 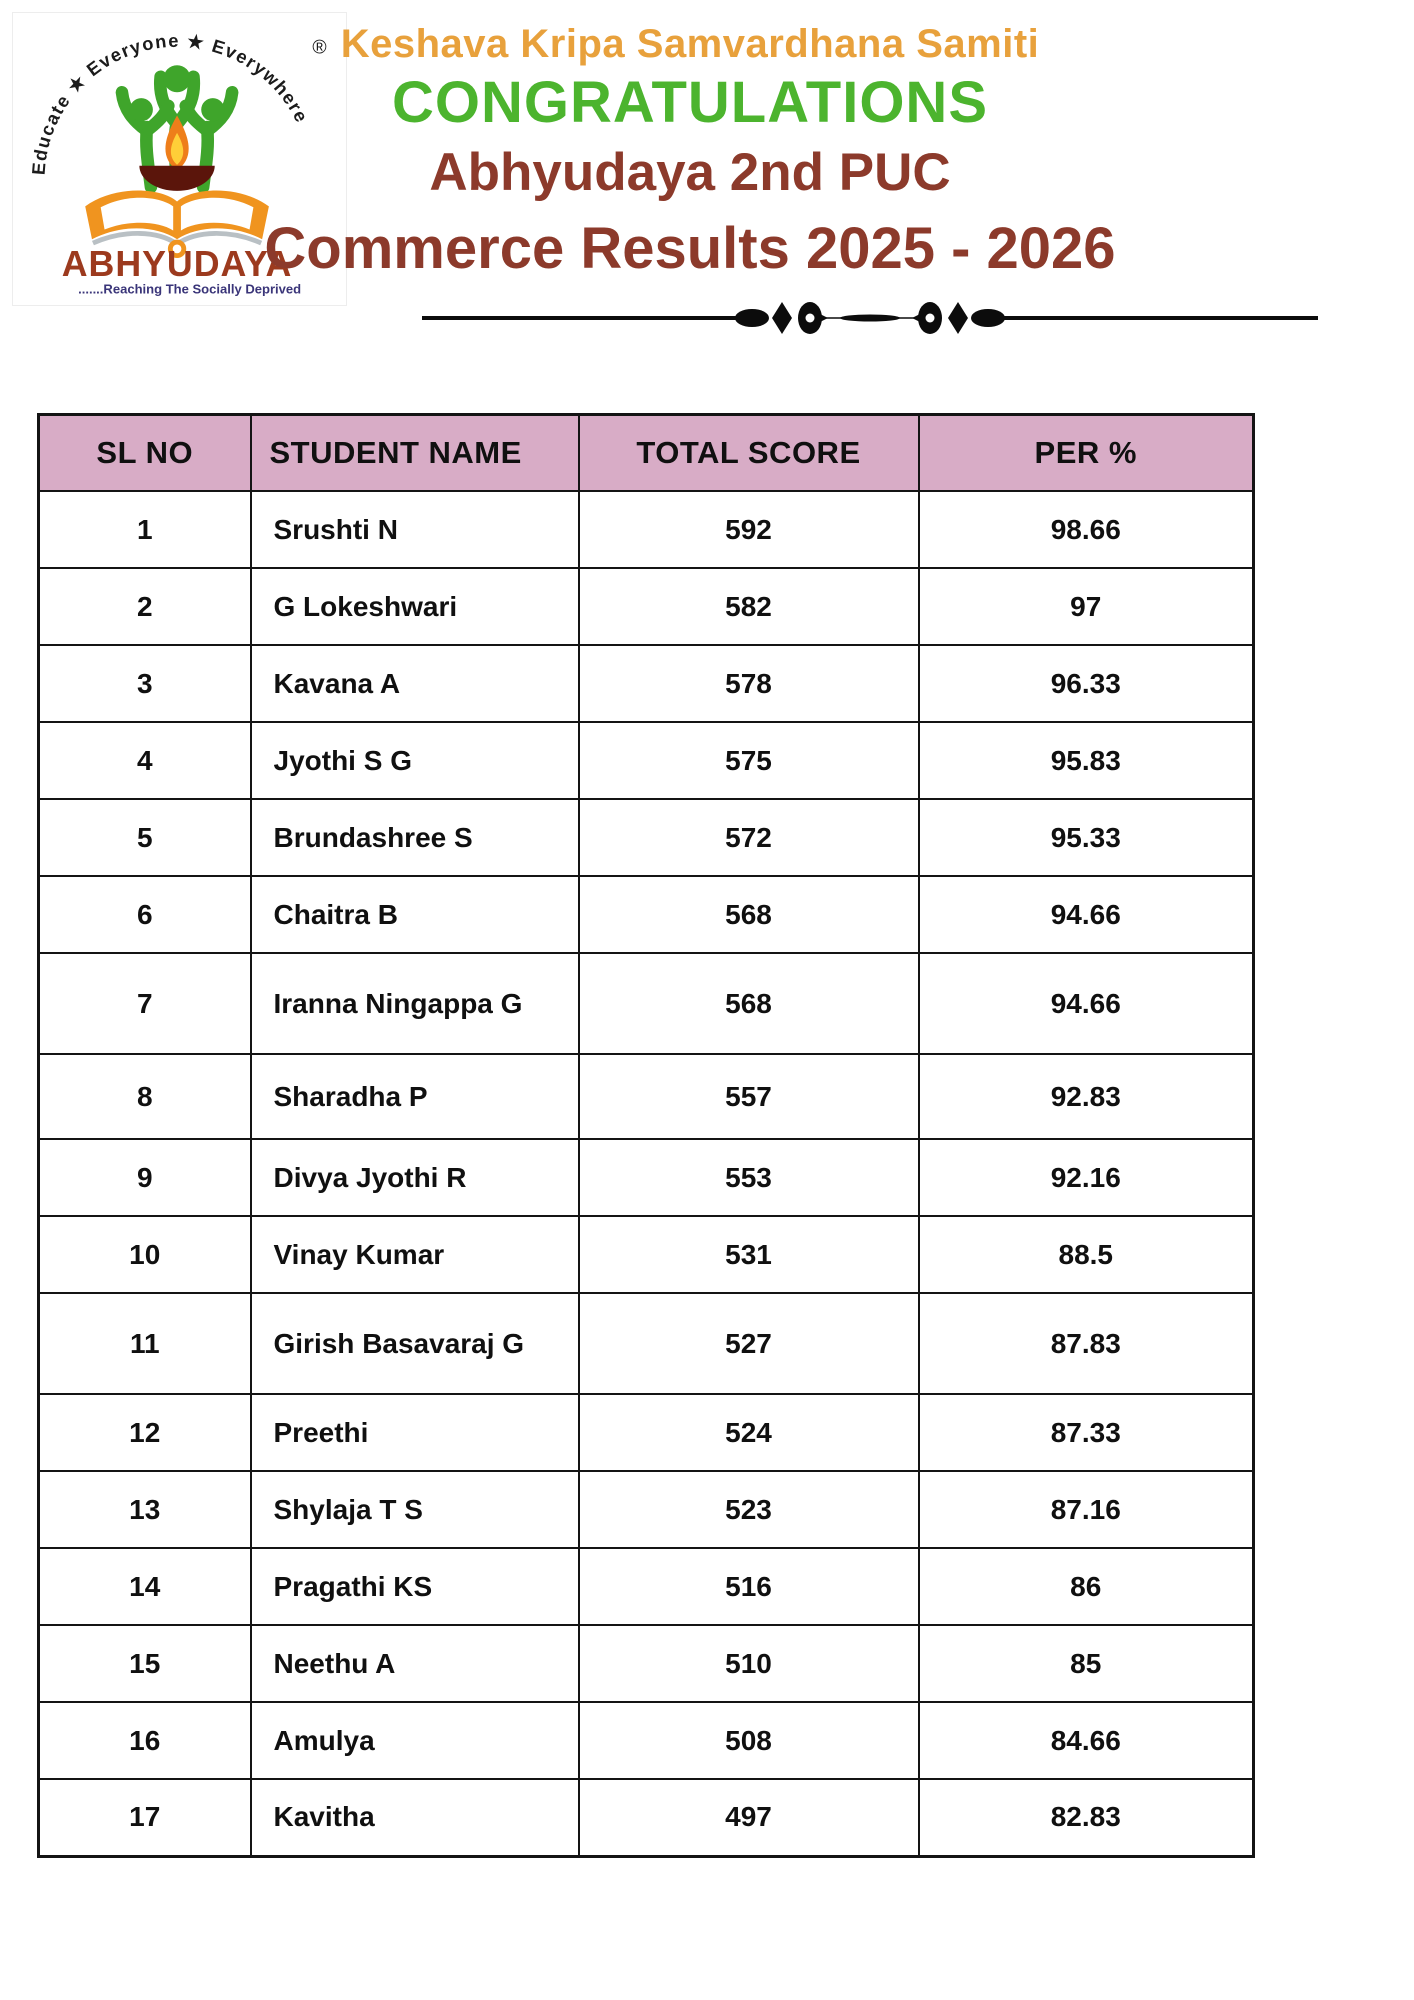 I want to click on table-row: 7 Iranna Ningappa G 568 94.66, so click(x=646, y=1003).